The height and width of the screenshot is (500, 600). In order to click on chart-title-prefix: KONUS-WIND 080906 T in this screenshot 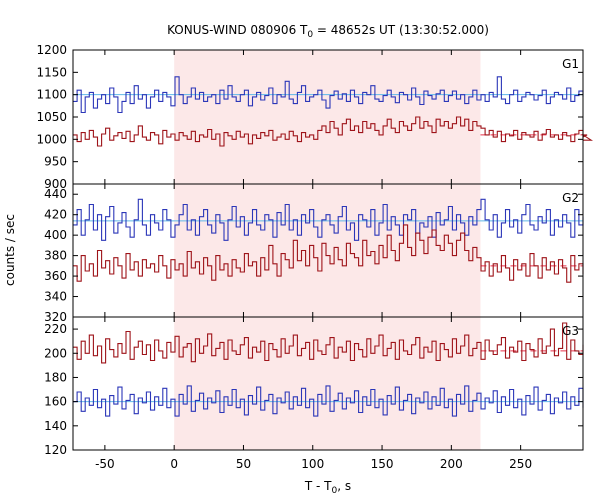, I will do `click(237, 30)`.